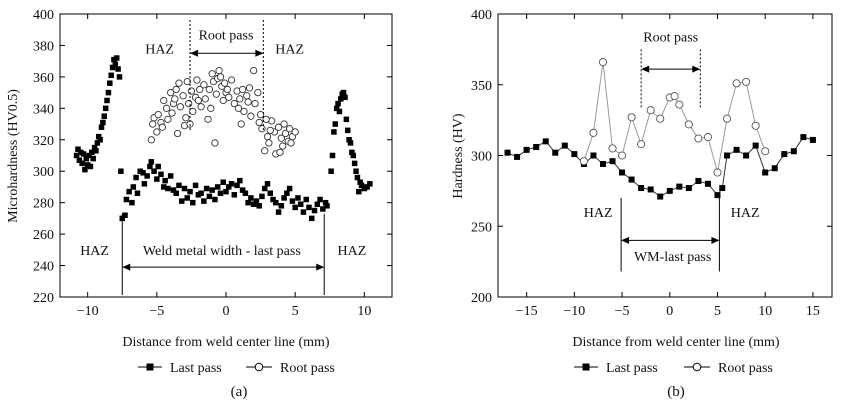 This screenshot has width=850, height=407. What do you see at coordinates (527, 311) in the screenshot?
I see `x-tick-label: −15` at bounding box center [527, 311].